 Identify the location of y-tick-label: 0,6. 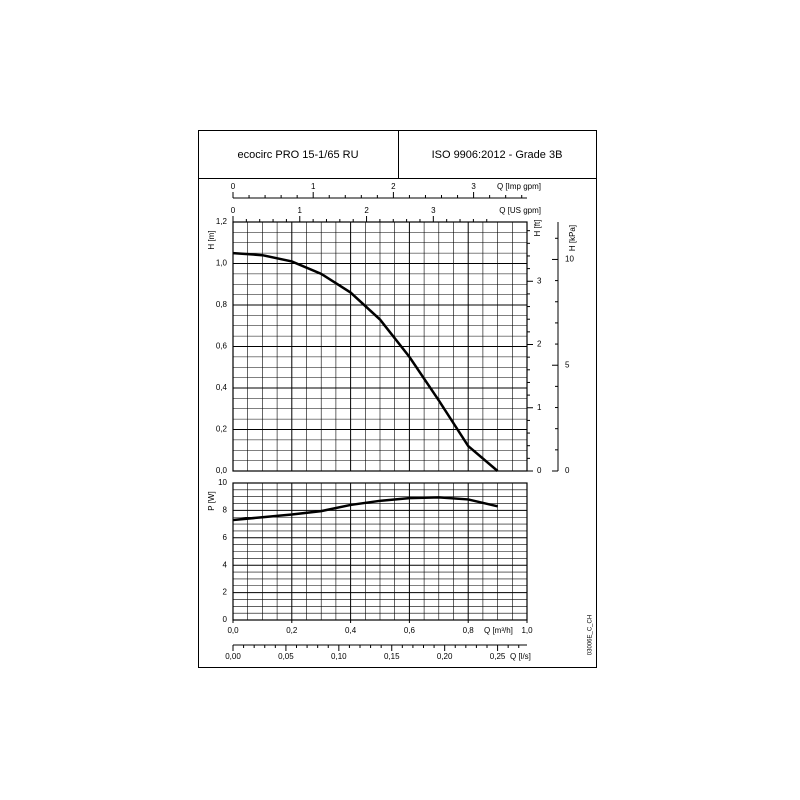
(222, 346).